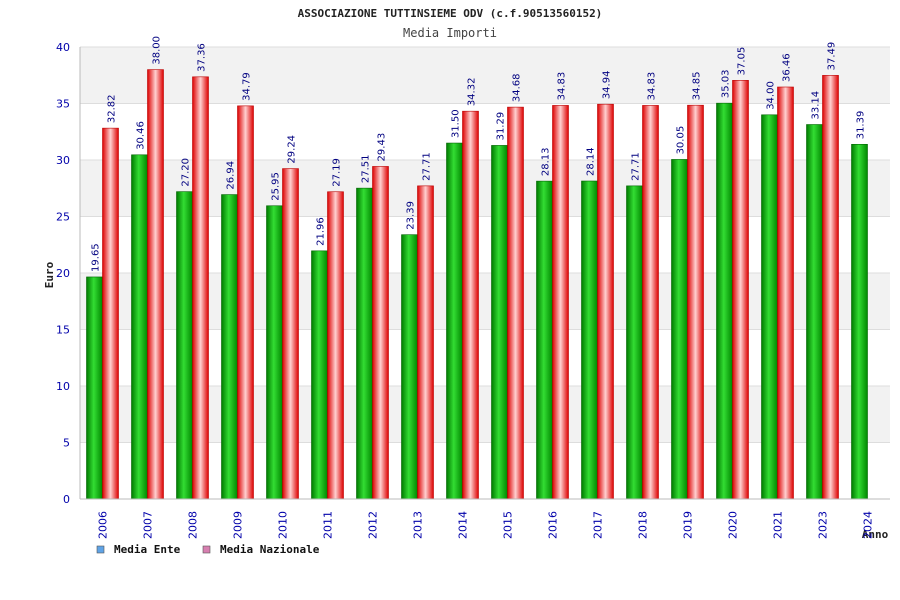  What do you see at coordinates (697, 86) in the screenshot?
I see `bar-value-label-nazionale: 34.85` at bounding box center [697, 86].